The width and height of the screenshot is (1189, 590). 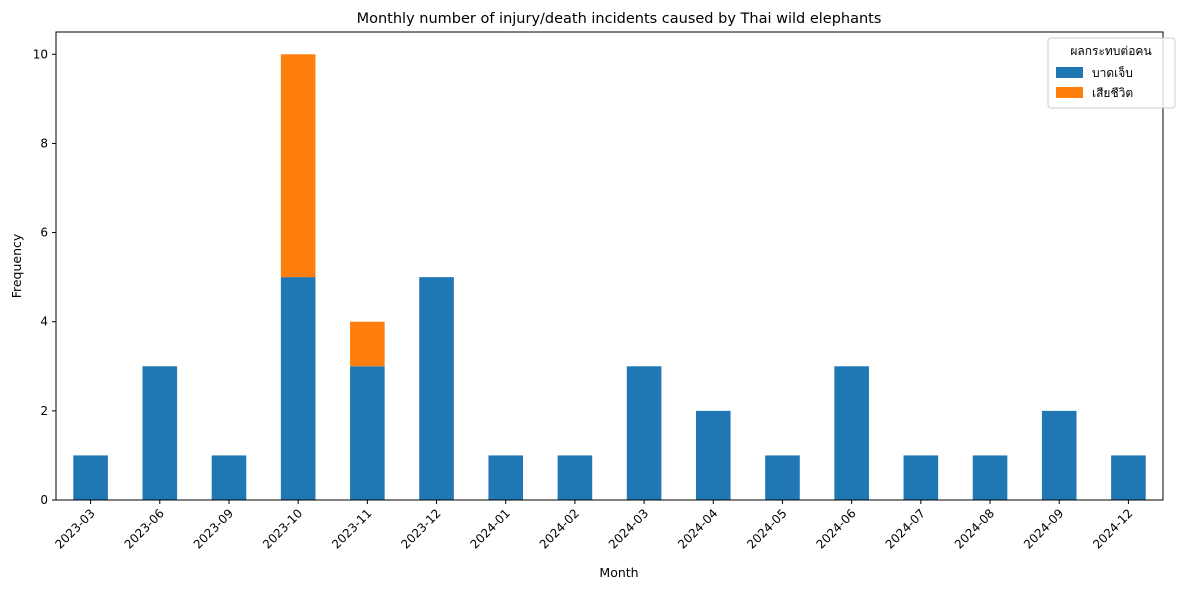 What do you see at coordinates (420, 528) in the screenshot?
I see `x-tick-label: 2023-12` at bounding box center [420, 528].